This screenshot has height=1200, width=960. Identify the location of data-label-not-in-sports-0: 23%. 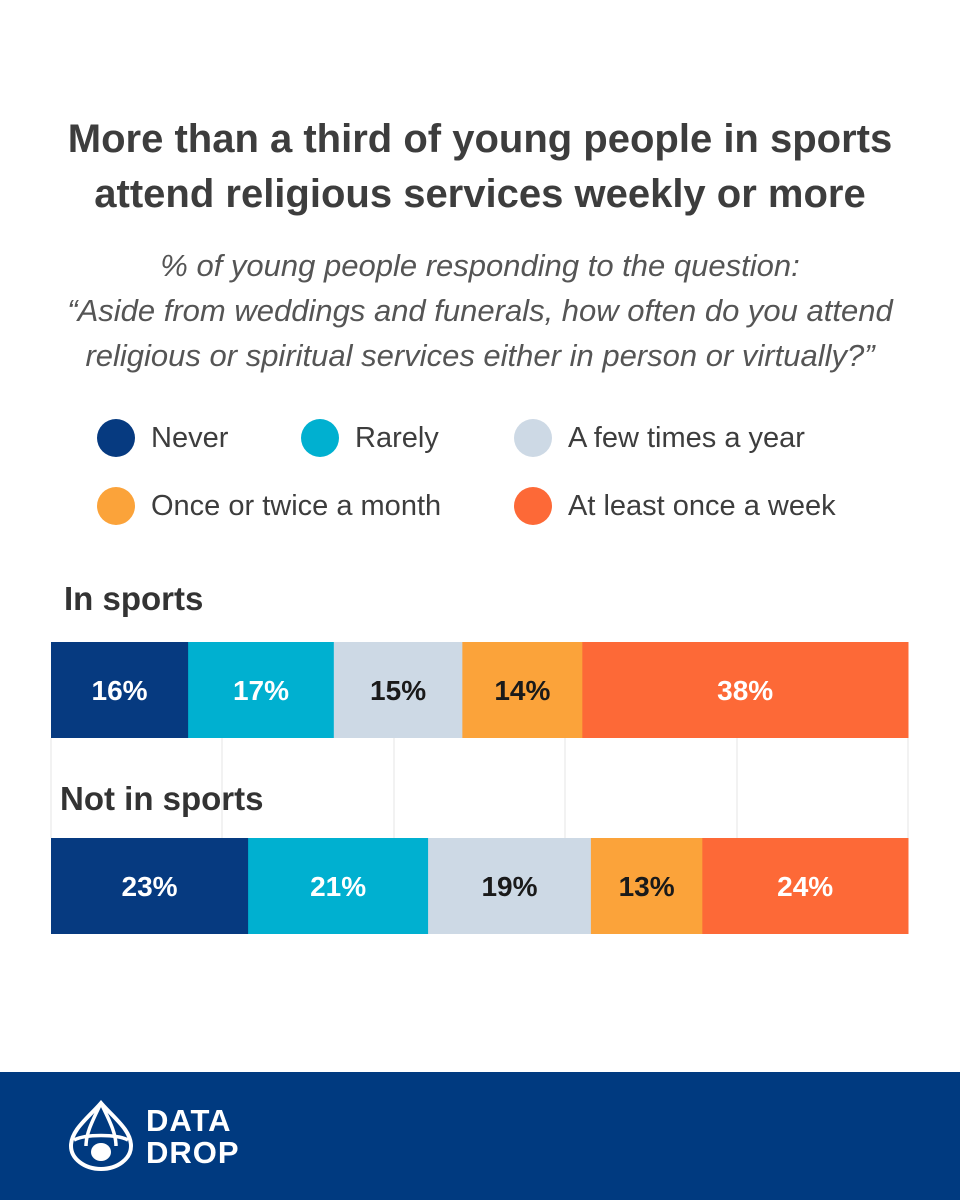
(150, 886).